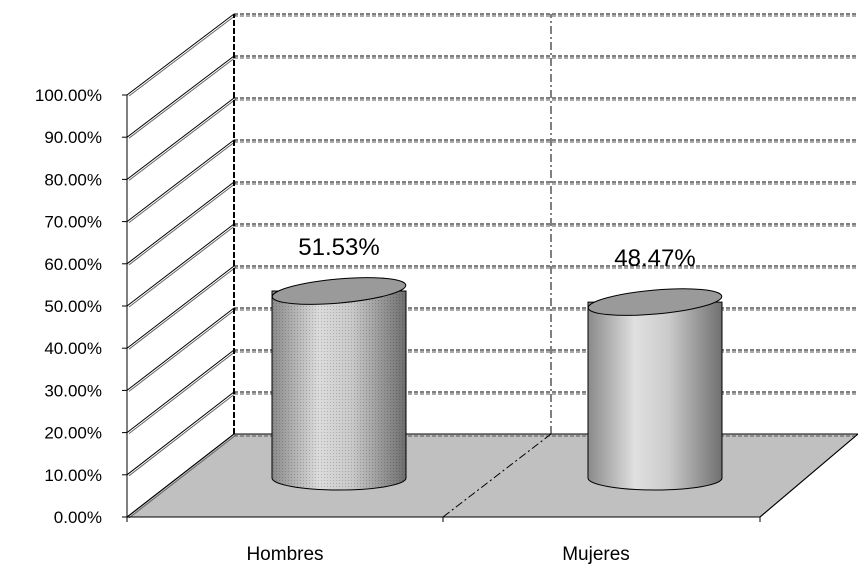 This screenshot has height=569, width=858. Describe the element at coordinates (654, 258) in the screenshot. I see `data-label: 48.47%` at that location.